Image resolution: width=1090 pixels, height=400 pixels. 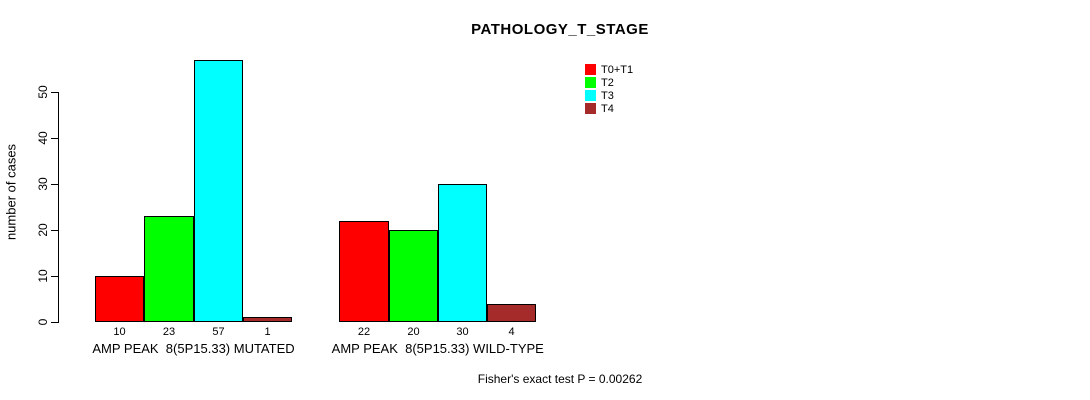 What do you see at coordinates (43, 138) in the screenshot?
I see `y-tick-label: 40` at bounding box center [43, 138].